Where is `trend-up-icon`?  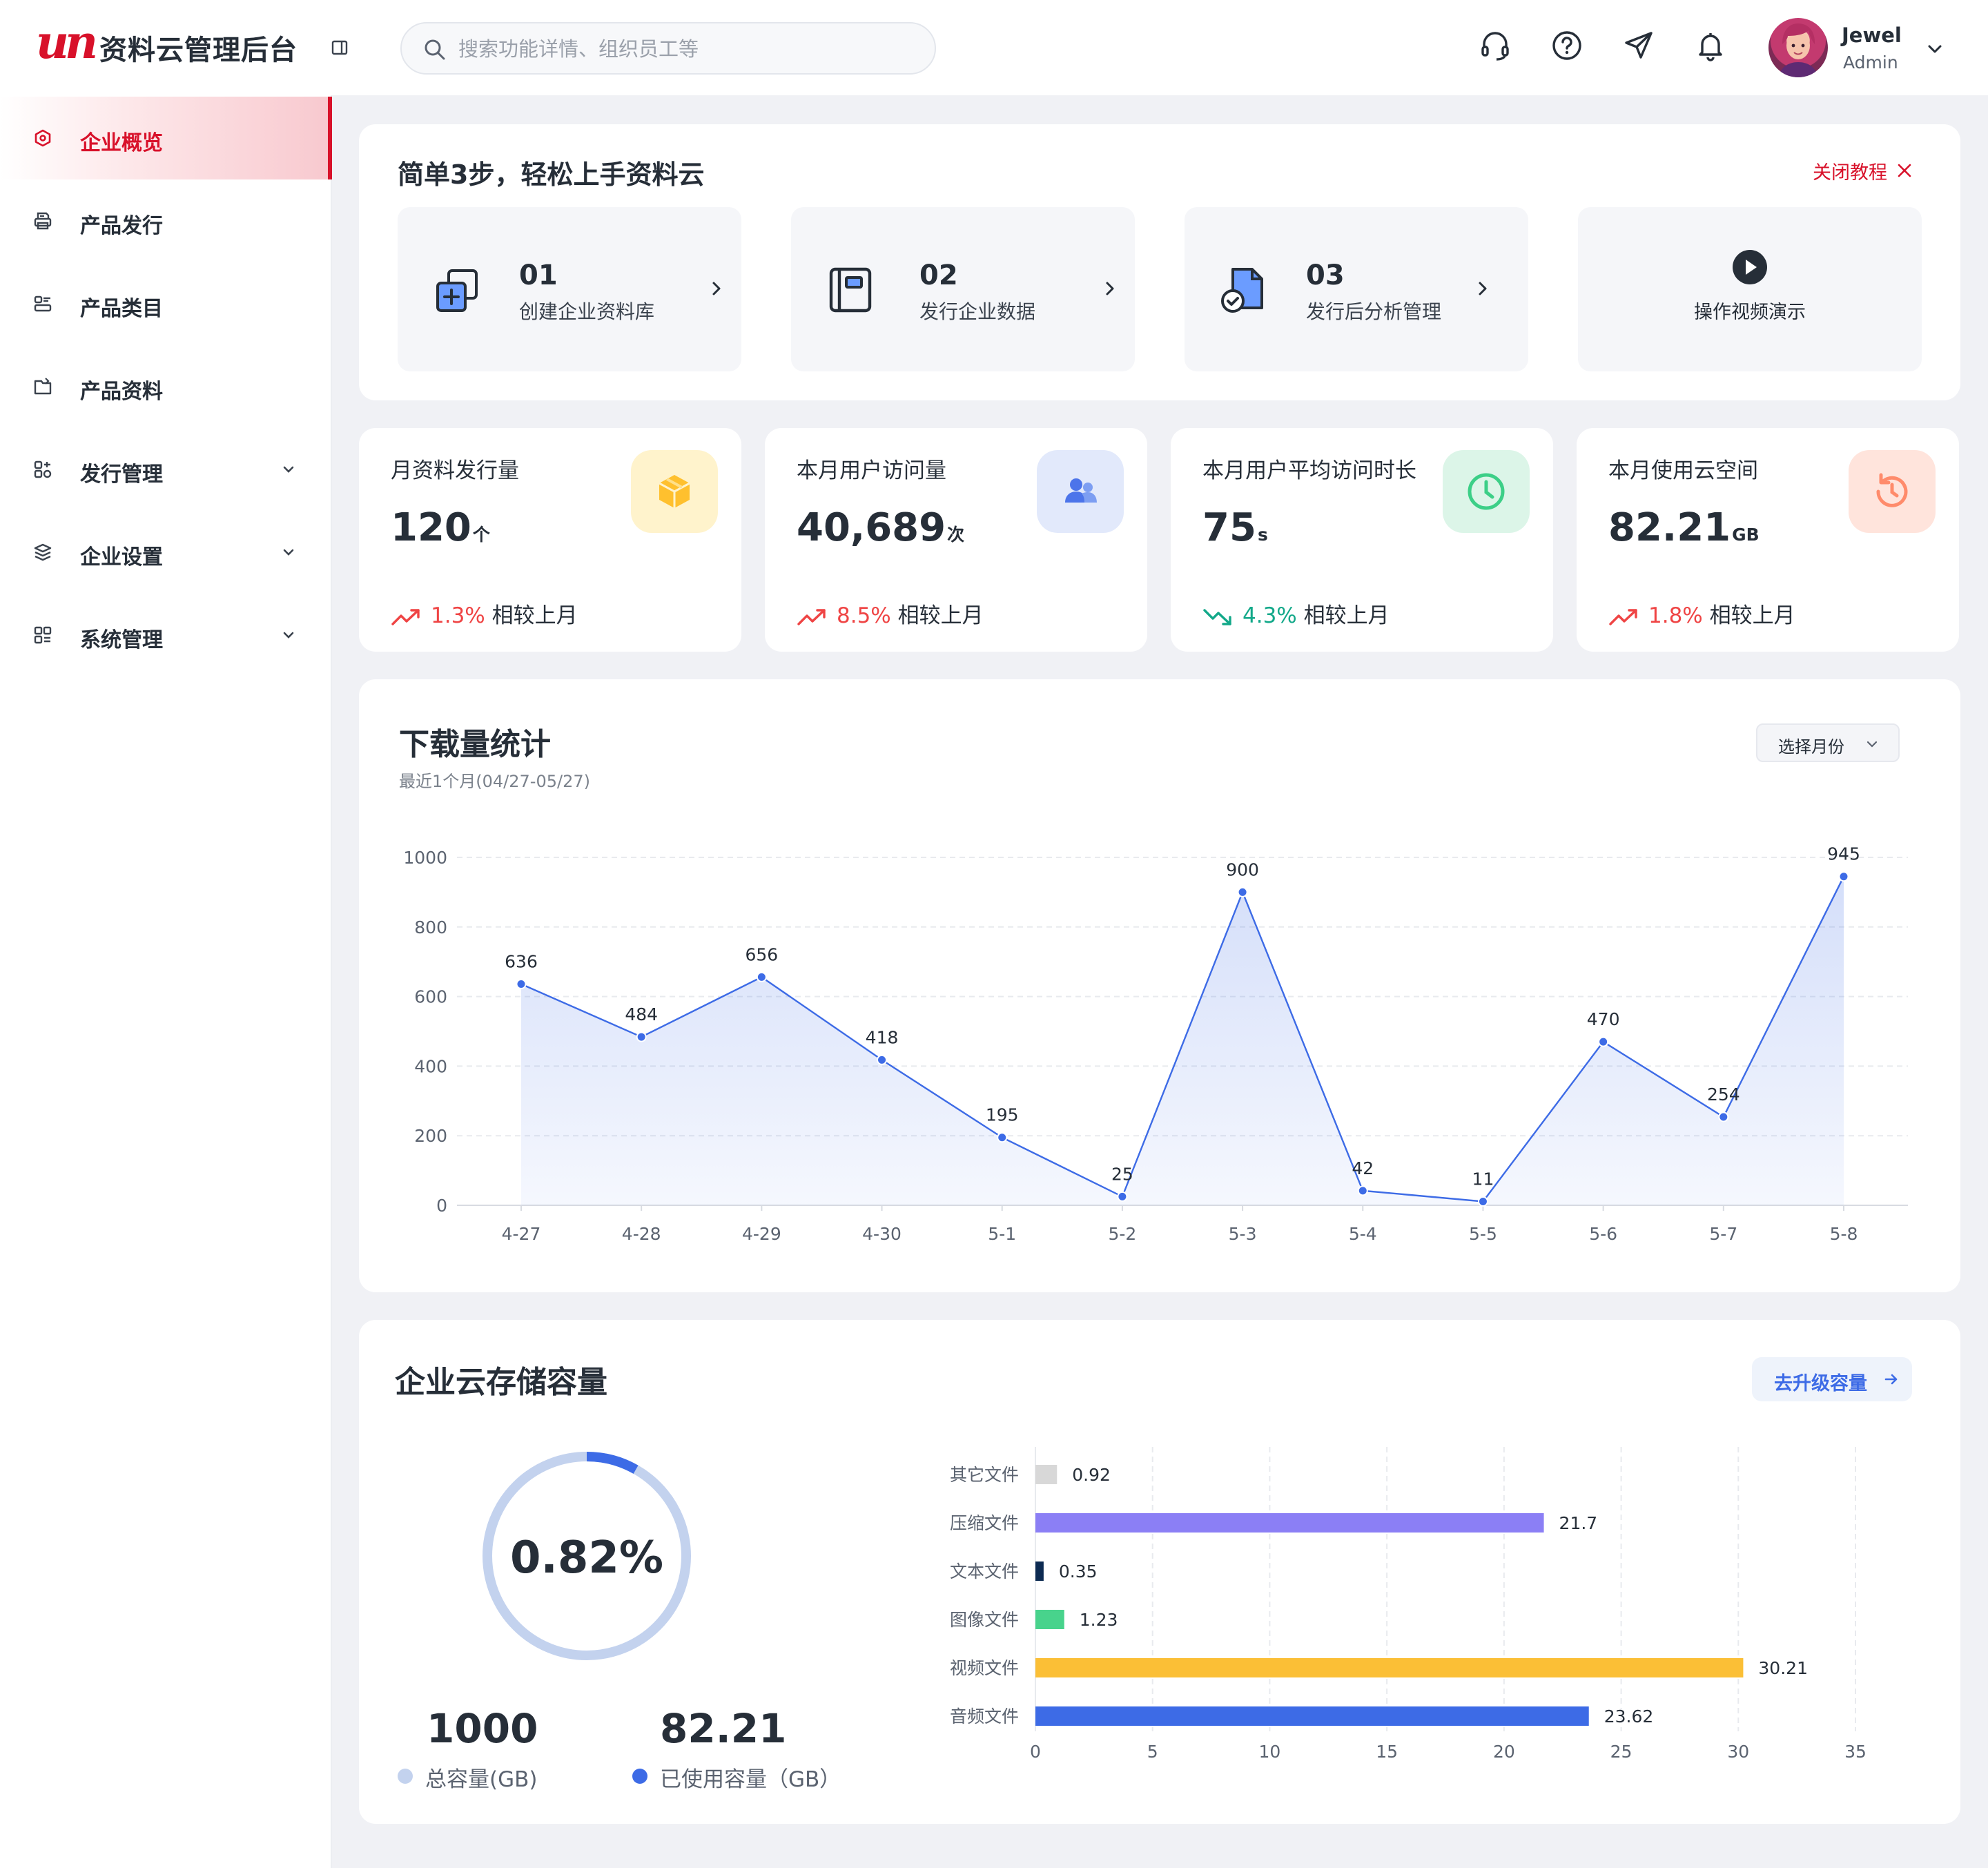
trend-up-icon is located at coordinates (1623, 617).